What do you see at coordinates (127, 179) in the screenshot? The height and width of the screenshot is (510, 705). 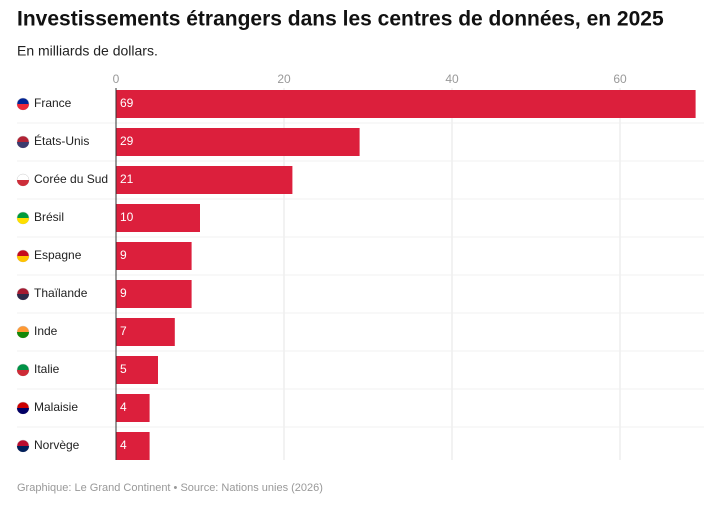 I see `value-label: 21` at bounding box center [127, 179].